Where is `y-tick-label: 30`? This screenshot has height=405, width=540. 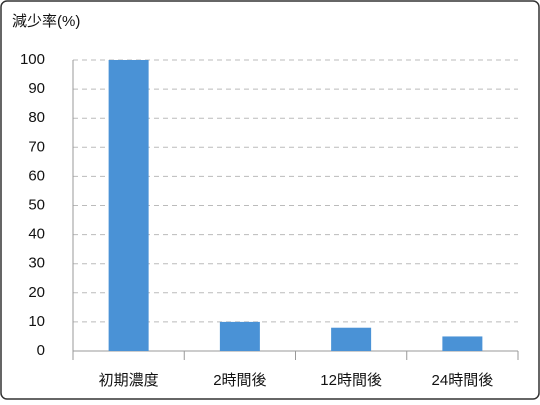 y-tick-label: 30 is located at coordinates (36, 263).